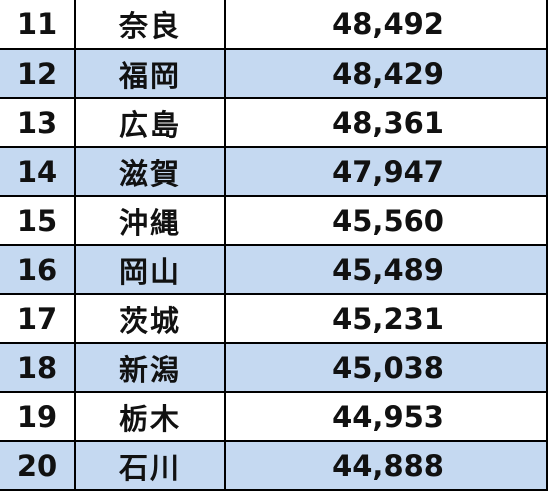  What do you see at coordinates (150, 122) in the screenshot?
I see `prefecture-cell: 広島` at bounding box center [150, 122].